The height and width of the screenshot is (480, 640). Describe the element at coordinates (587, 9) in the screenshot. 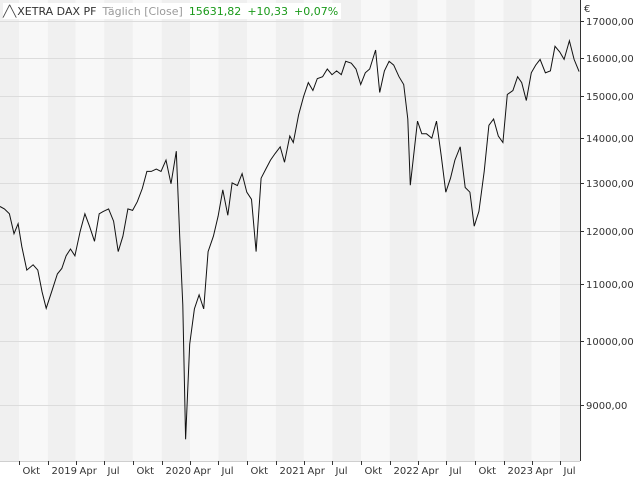

I see `currency-label: €` at that location.